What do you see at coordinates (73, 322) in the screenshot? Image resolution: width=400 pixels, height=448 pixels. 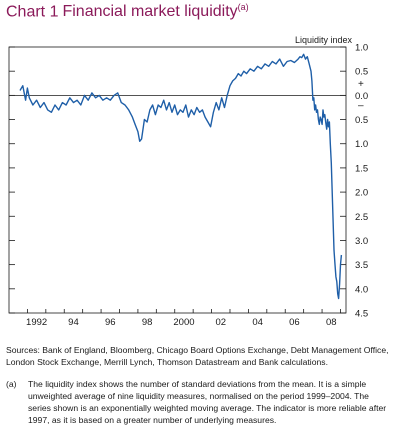 I see `x-tick-label: 94` at bounding box center [73, 322].